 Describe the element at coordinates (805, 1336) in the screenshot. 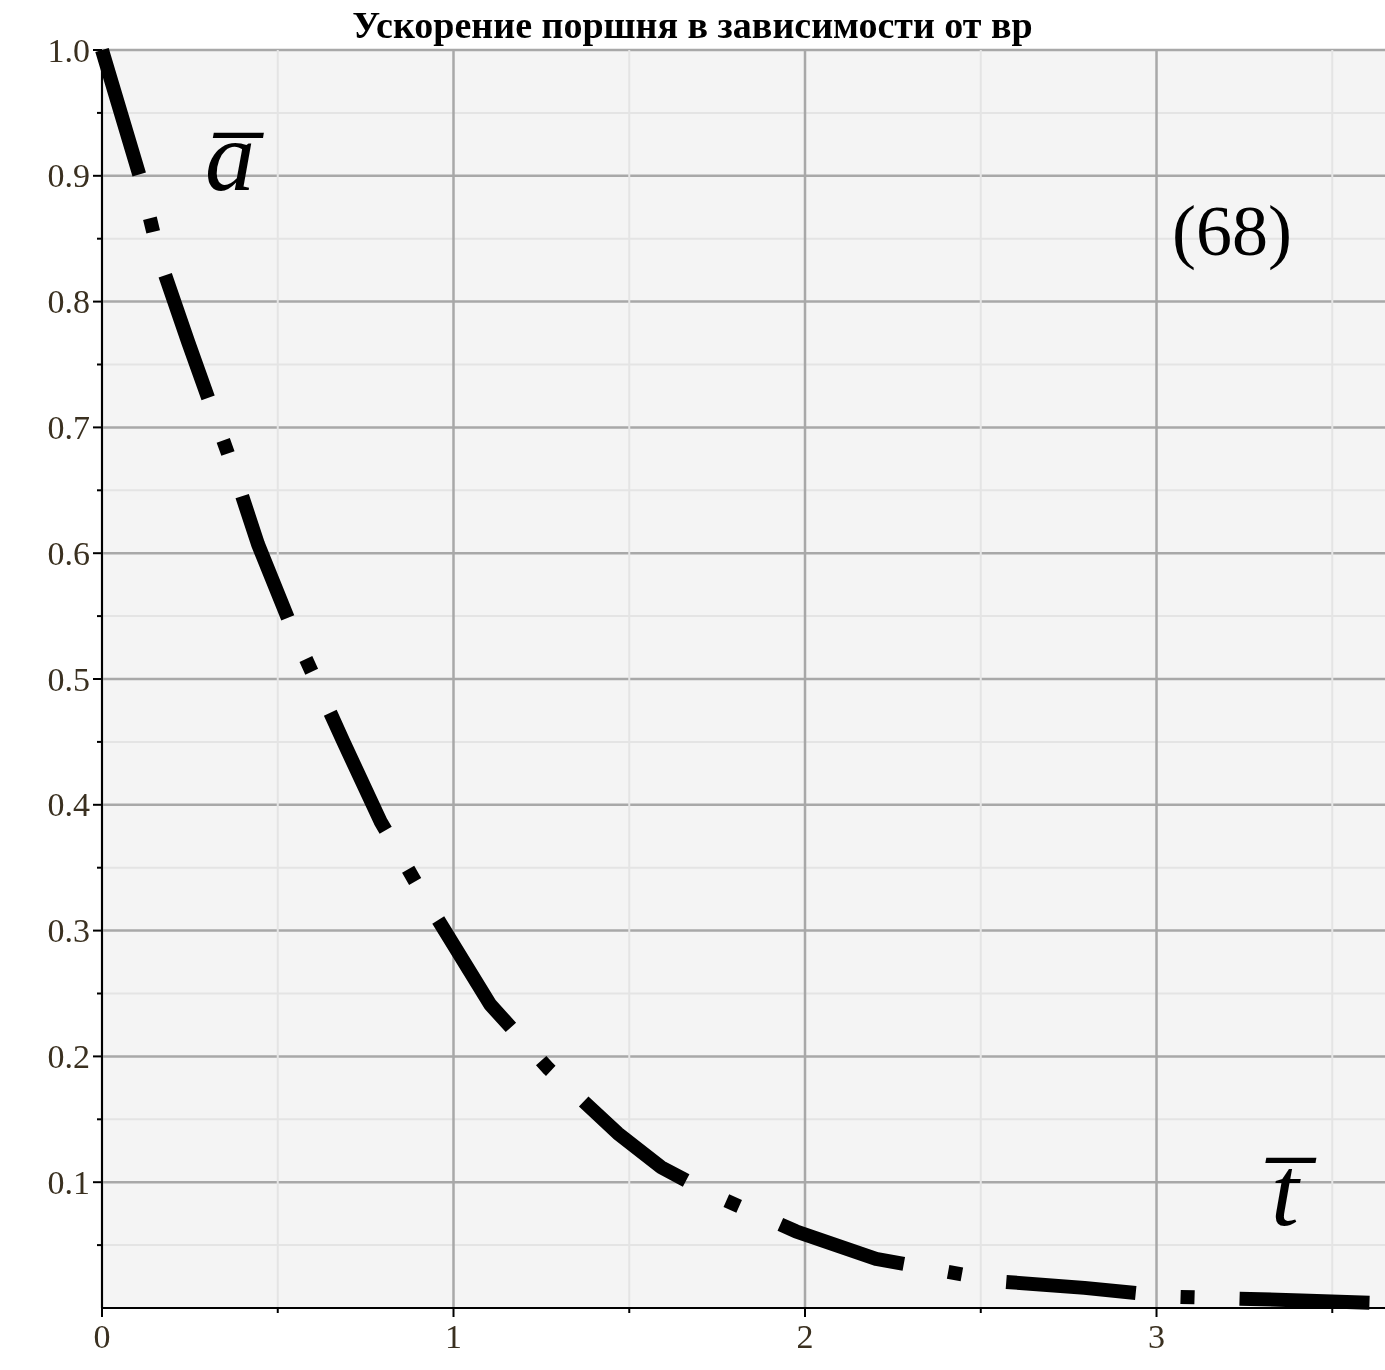

I see `x-tick-label: 2` at that location.